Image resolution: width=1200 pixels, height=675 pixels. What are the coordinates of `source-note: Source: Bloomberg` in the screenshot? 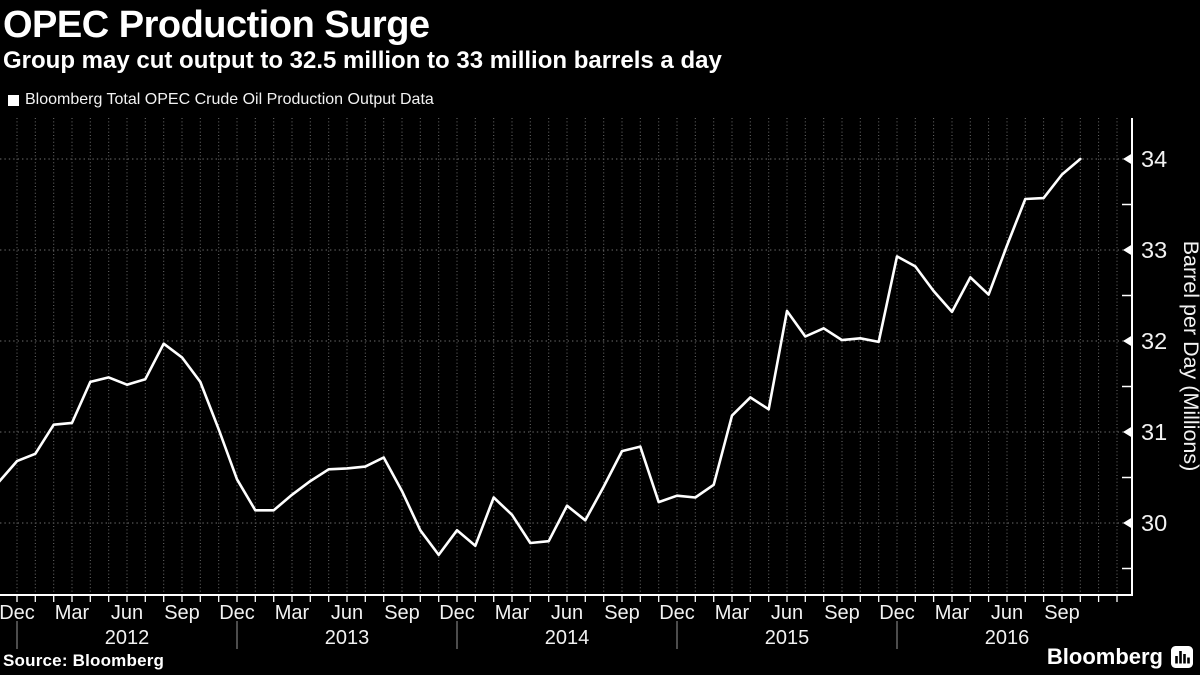 It's located at (84, 660).